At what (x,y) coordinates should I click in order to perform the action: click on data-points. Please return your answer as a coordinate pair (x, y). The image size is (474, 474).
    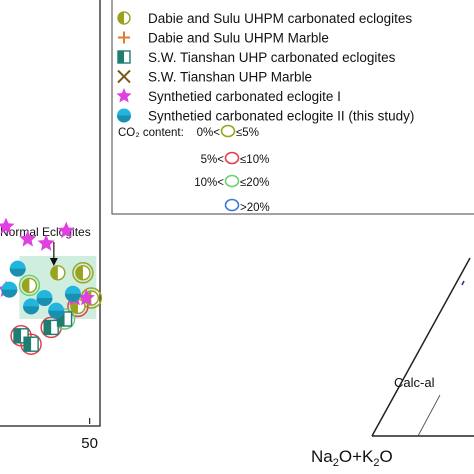
    Looking at the image, I should click on (51, 286).